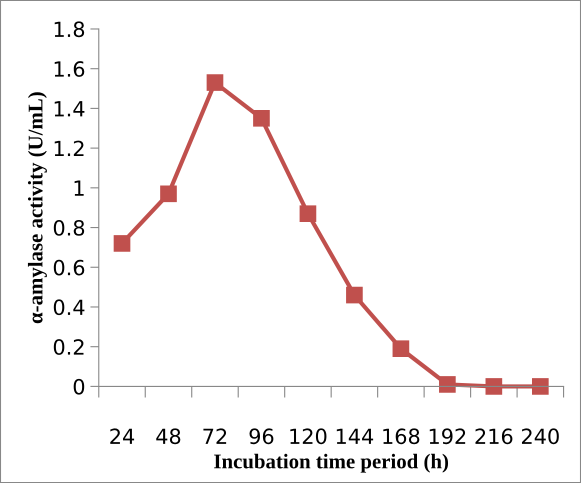 This screenshot has height=483, width=581. I want to click on x-tick-label: 48, so click(168, 436).